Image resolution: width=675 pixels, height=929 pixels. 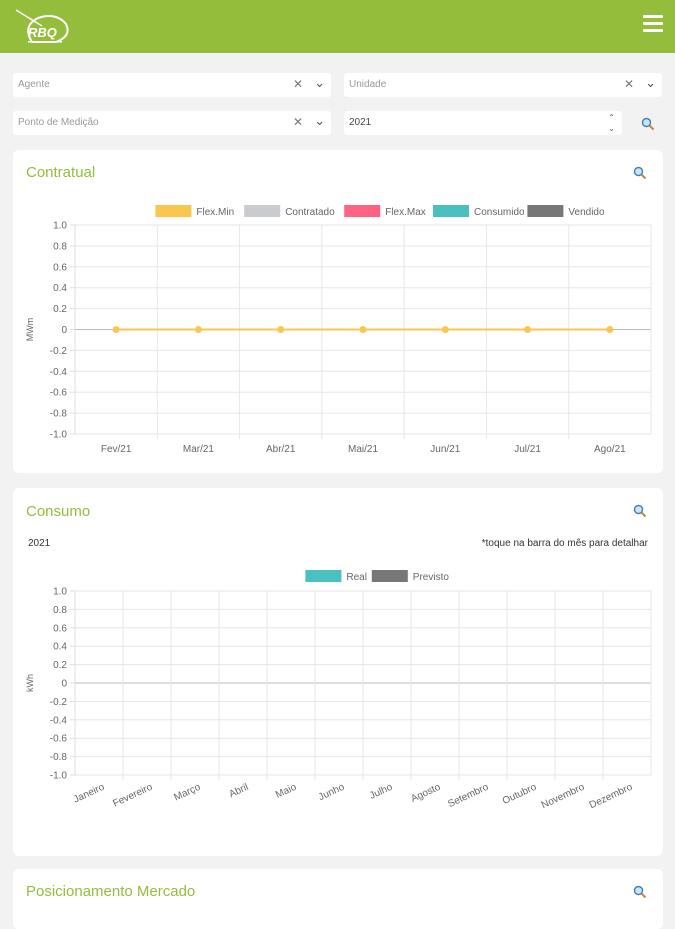 I want to click on hamburger-menu-icon, so click(x=653, y=25).